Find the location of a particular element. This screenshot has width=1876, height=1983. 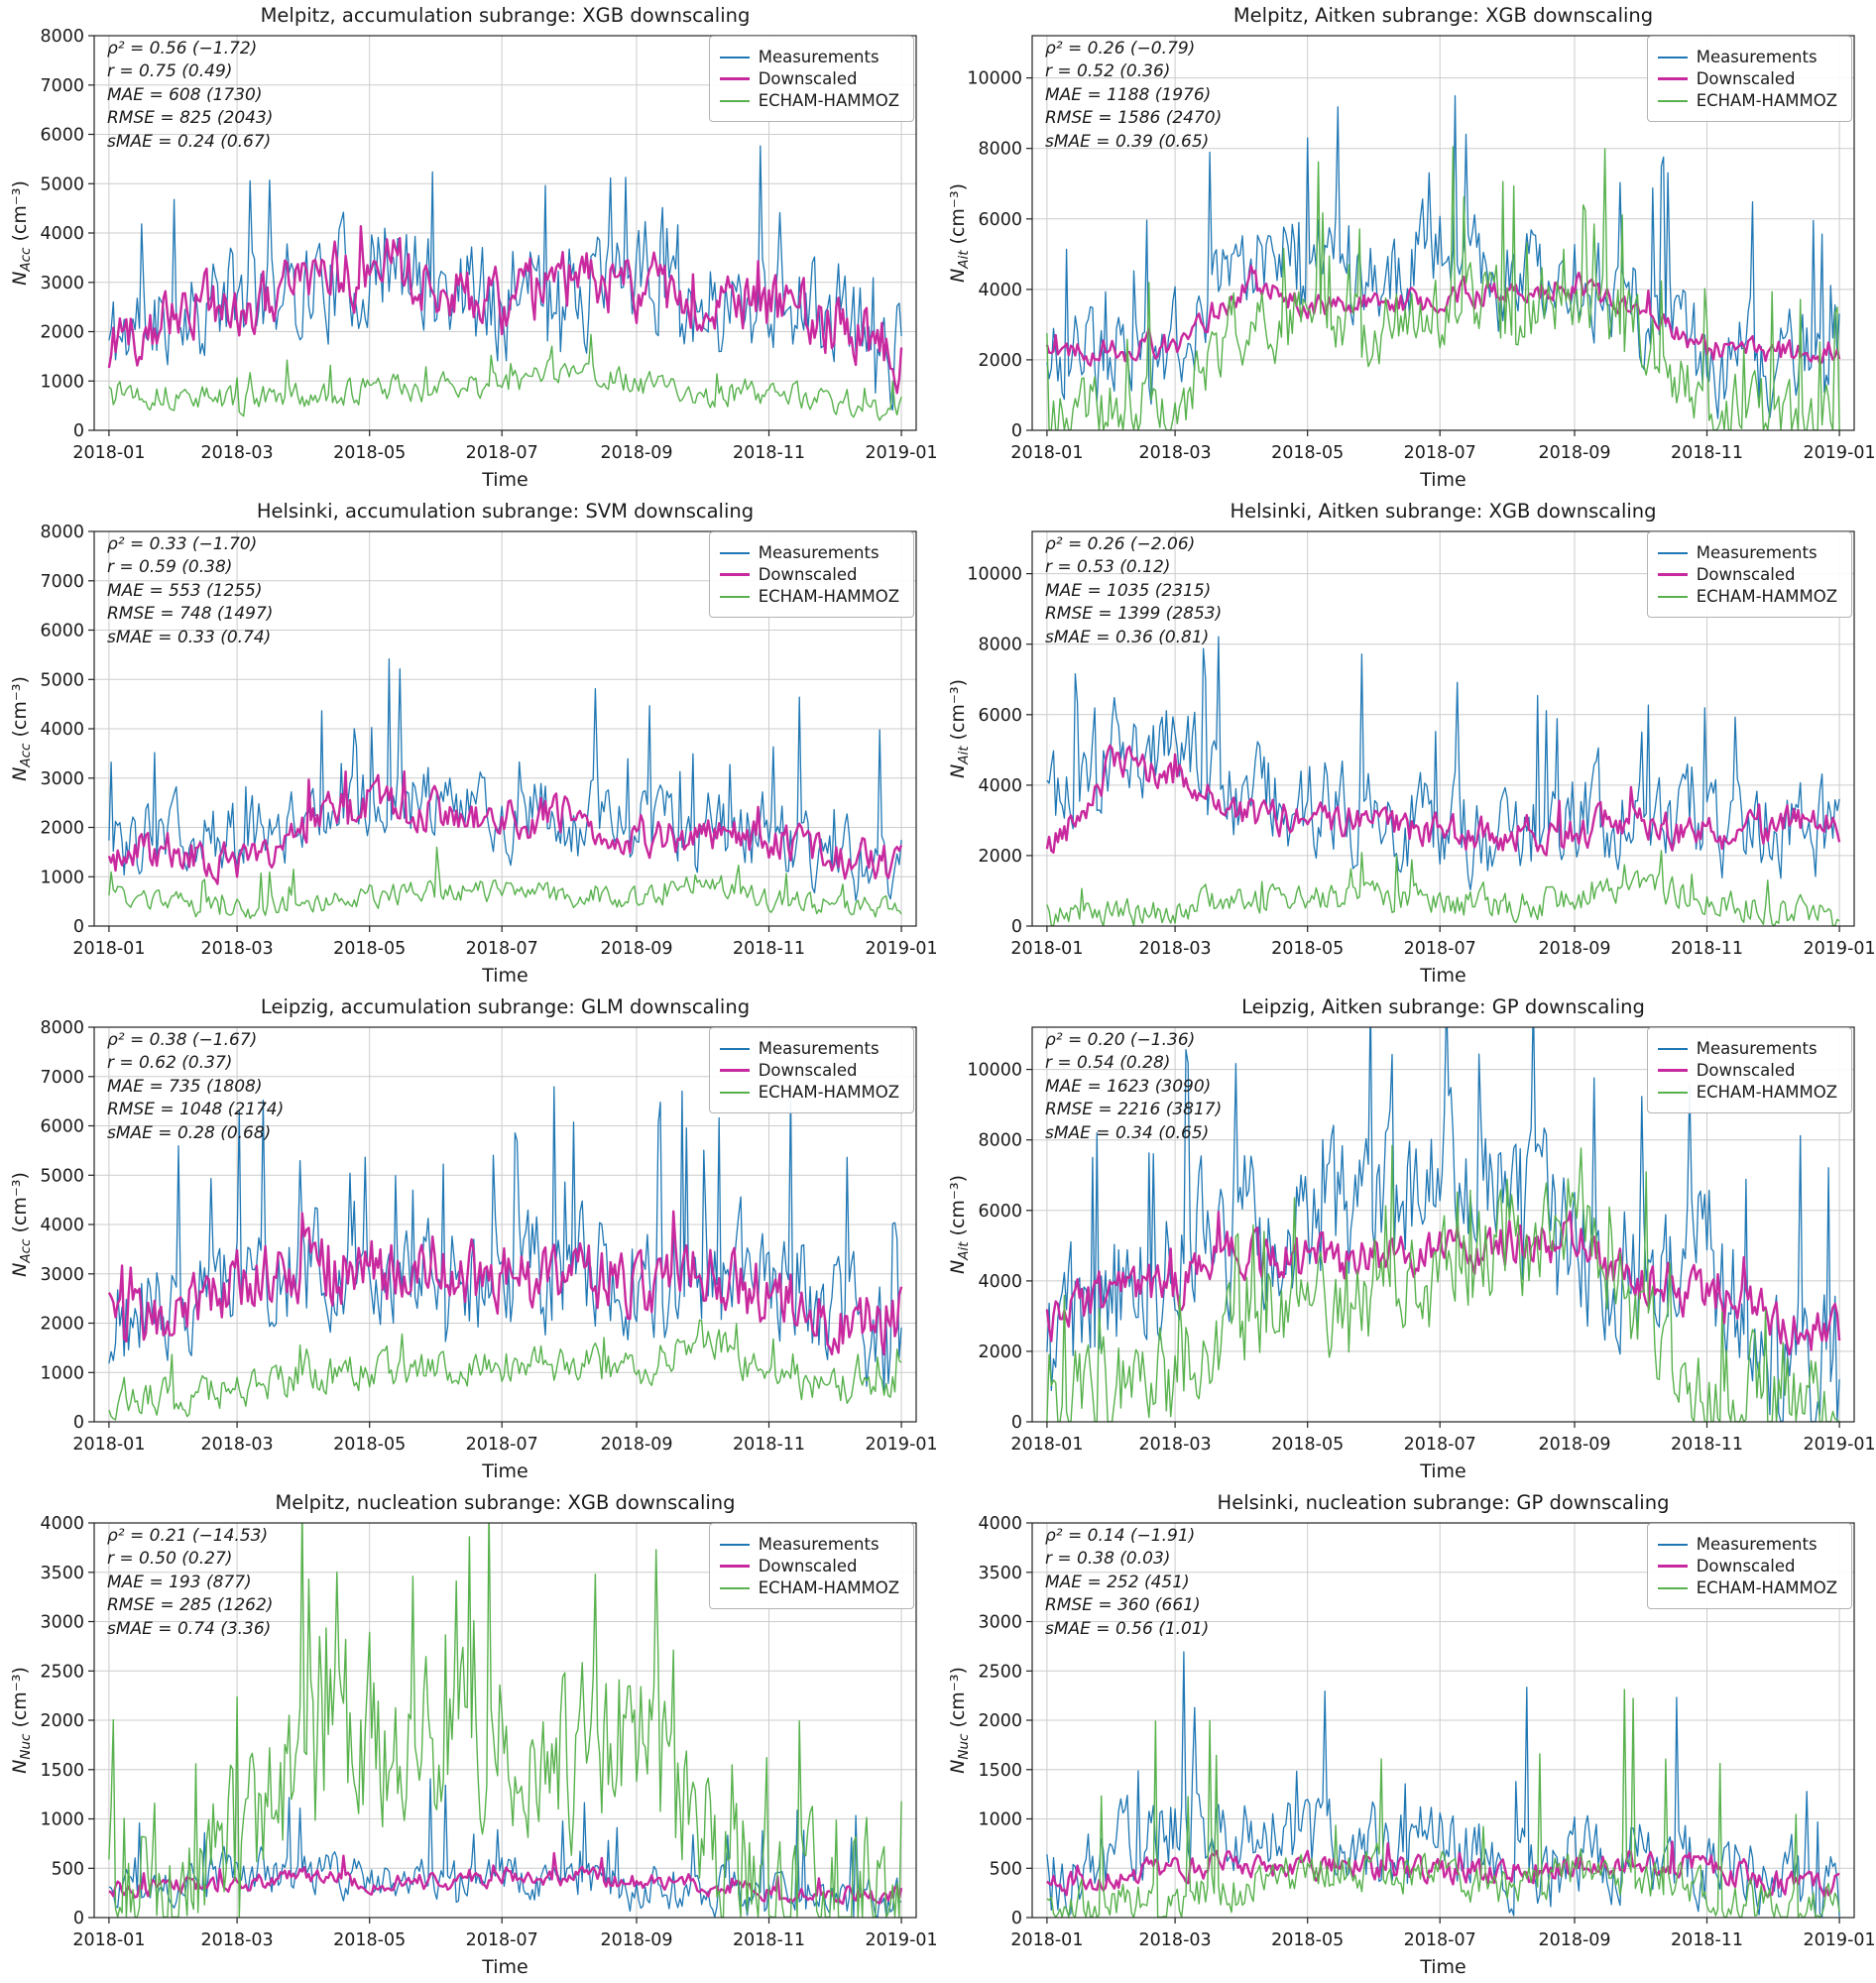

svg-text: NAit (cm⁻³) is located at coordinates (959, 728).